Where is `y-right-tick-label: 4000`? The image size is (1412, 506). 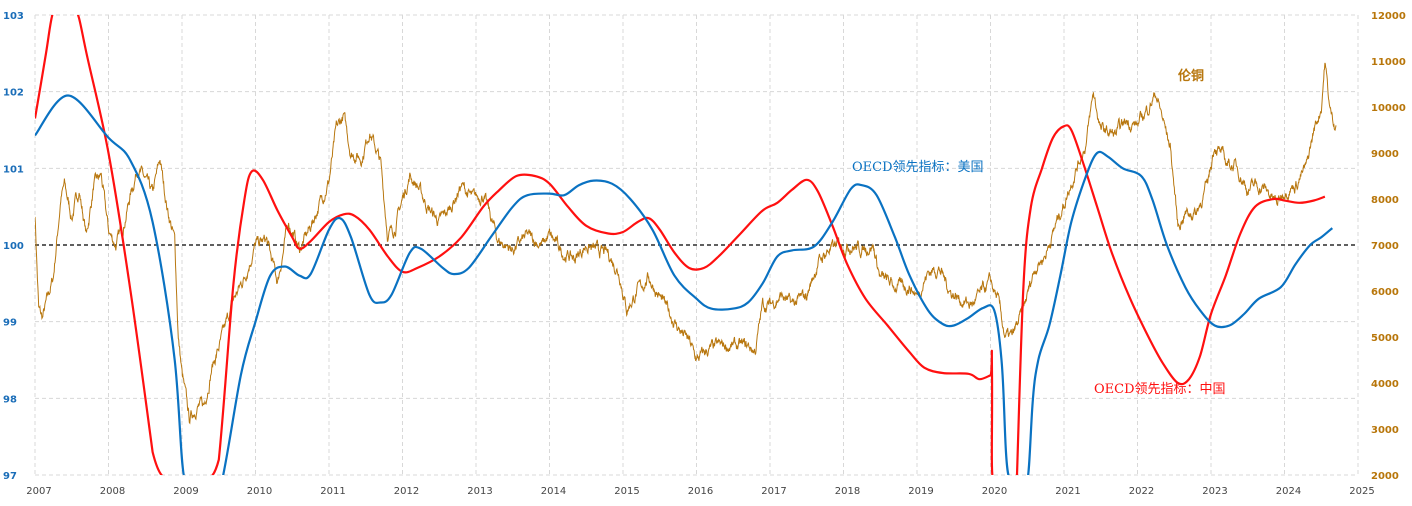 y-right-tick-label: 4000 is located at coordinates (1385, 384).